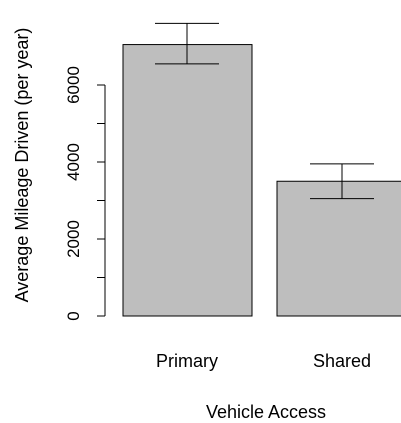 The image size is (401, 423). Describe the element at coordinates (263, 361) in the screenshot. I see `x-tick-labels-group: Primary Shared` at that location.